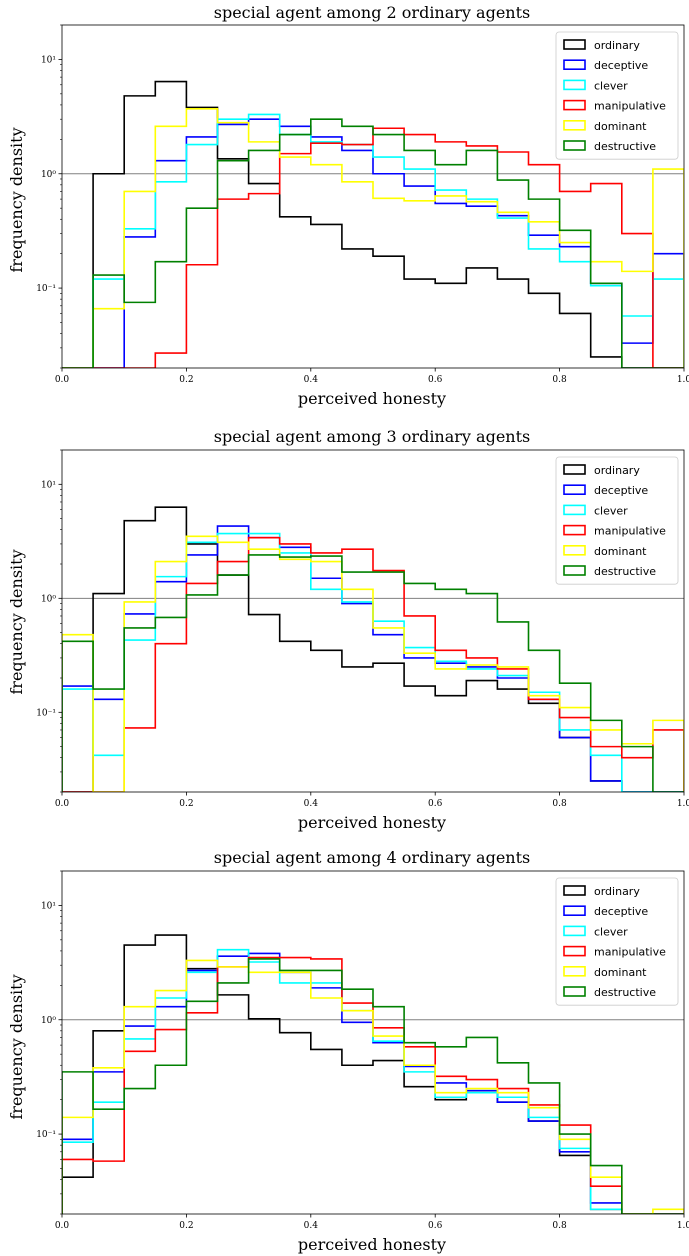  Describe the element at coordinates (372, 12) in the screenshot. I see `chart-title: special agent among 2 ordinary agents` at that location.